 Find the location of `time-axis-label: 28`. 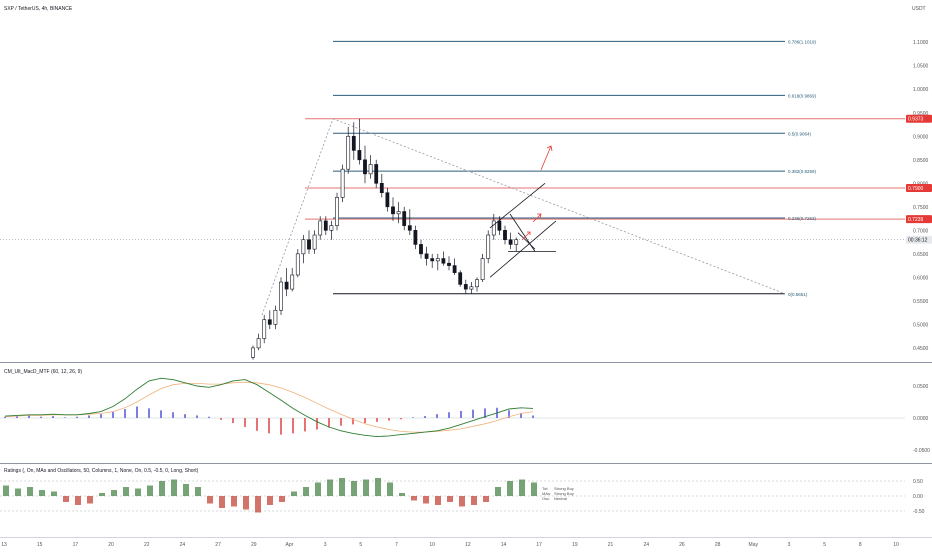

time-axis-label: 28 is located at coordinates (718, 545).